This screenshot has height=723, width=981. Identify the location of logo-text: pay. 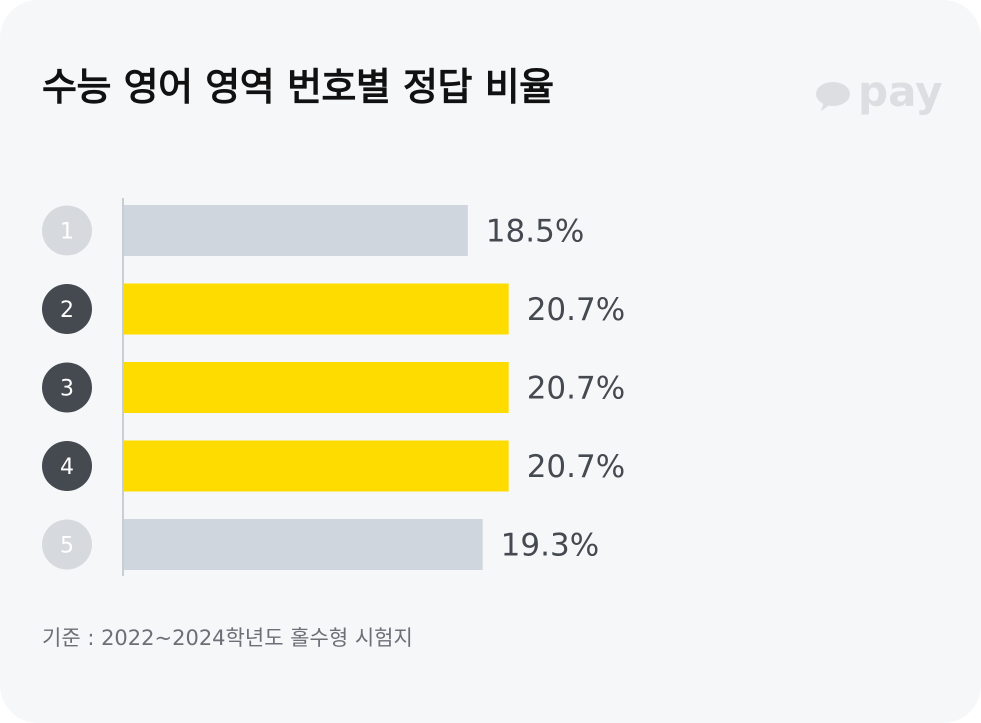
(900, 91).